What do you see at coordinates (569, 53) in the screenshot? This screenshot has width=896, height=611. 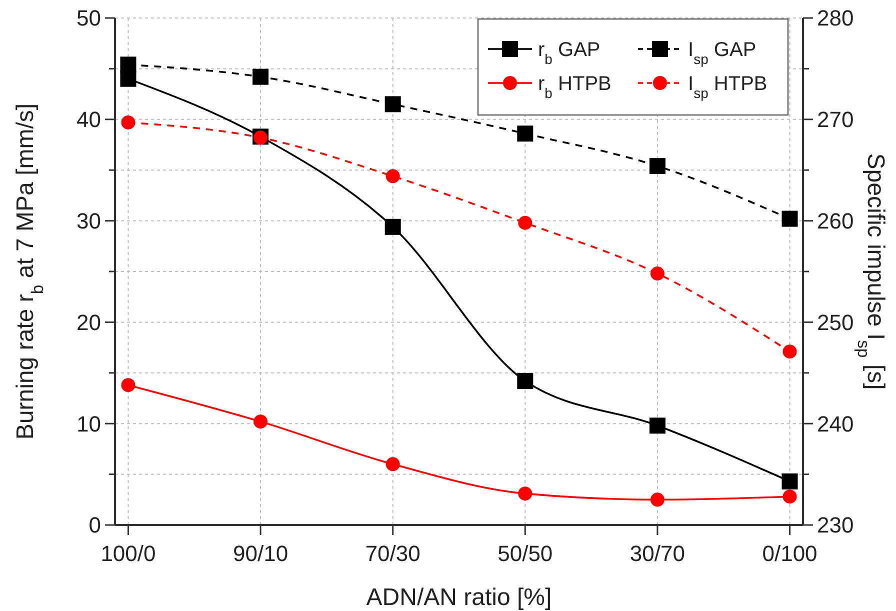 I see `legend-label: r$_{b}$ GAP` at bounding box center [569, 53].